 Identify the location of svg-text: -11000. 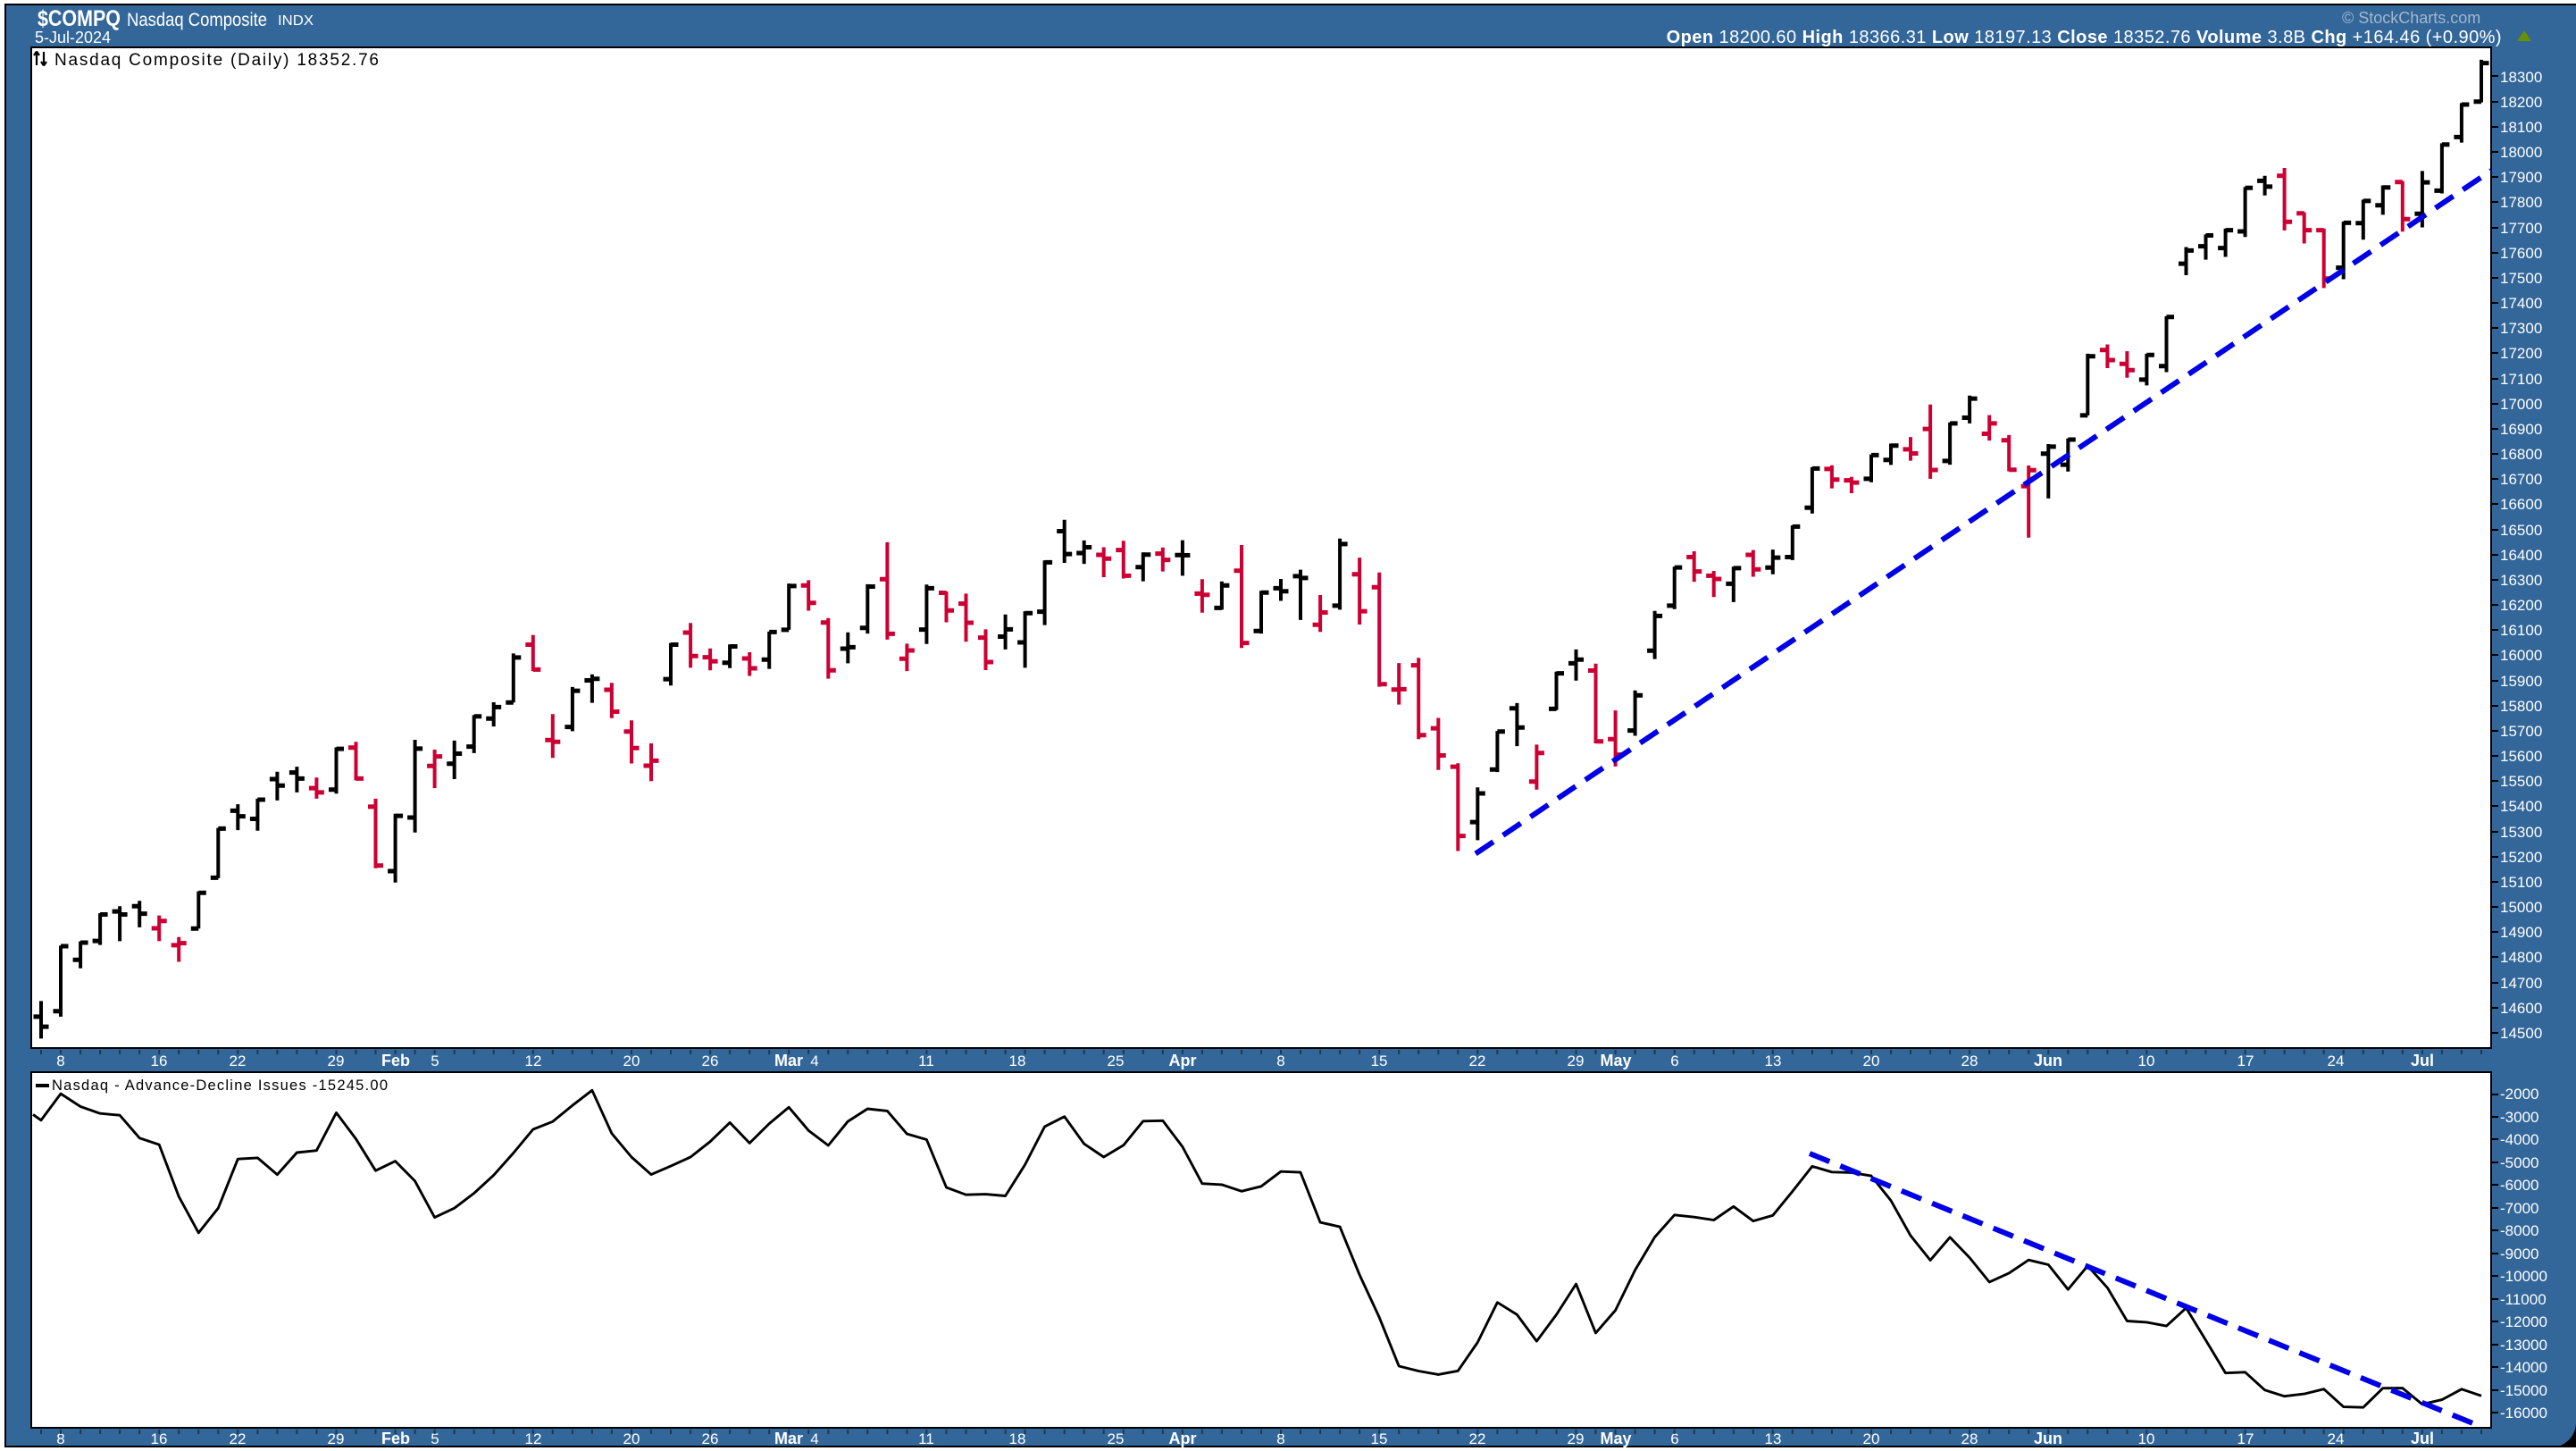
(2524, 1299).